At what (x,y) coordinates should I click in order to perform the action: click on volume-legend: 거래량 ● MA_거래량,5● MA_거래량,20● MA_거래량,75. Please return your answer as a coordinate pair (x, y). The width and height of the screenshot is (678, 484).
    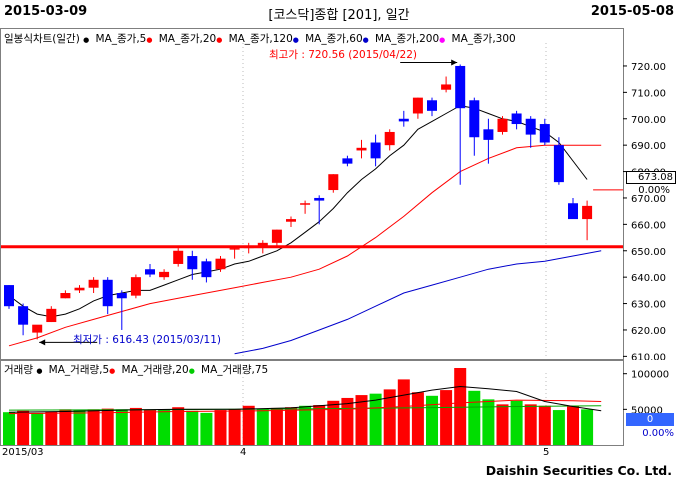
    Looking at the image, I should click on (136, 369).